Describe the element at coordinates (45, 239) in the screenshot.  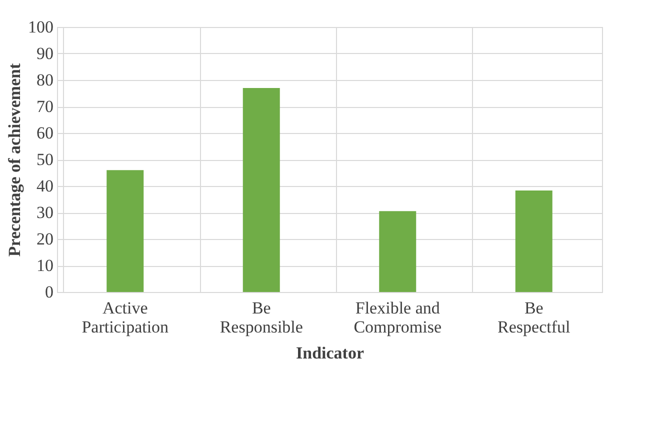
I see `y-tick-label: 20` at that location.